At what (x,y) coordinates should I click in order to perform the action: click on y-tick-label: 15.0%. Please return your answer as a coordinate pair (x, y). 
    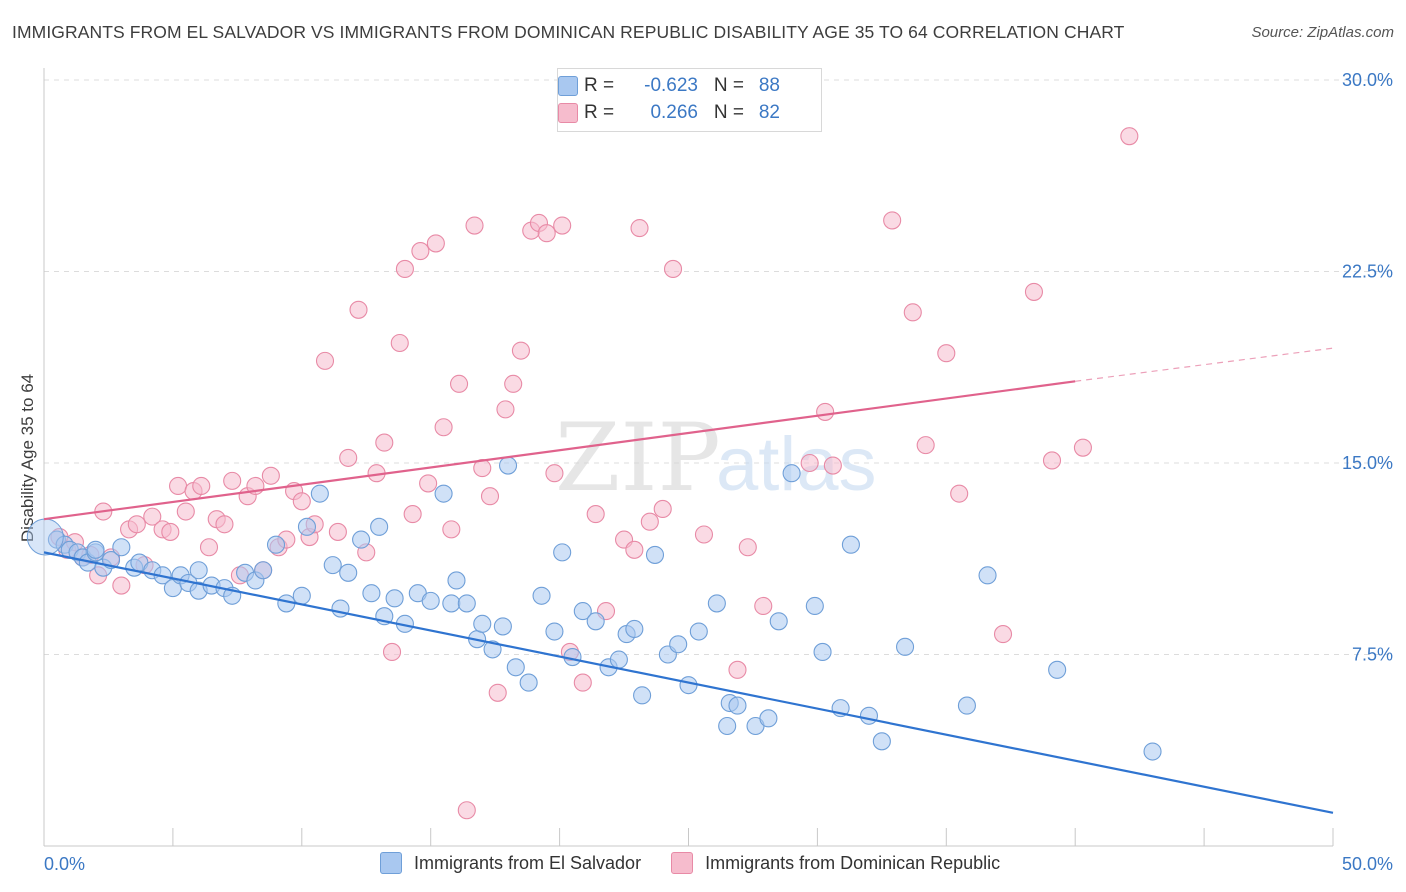
    Looking at the image, I should click on (1367, 463).